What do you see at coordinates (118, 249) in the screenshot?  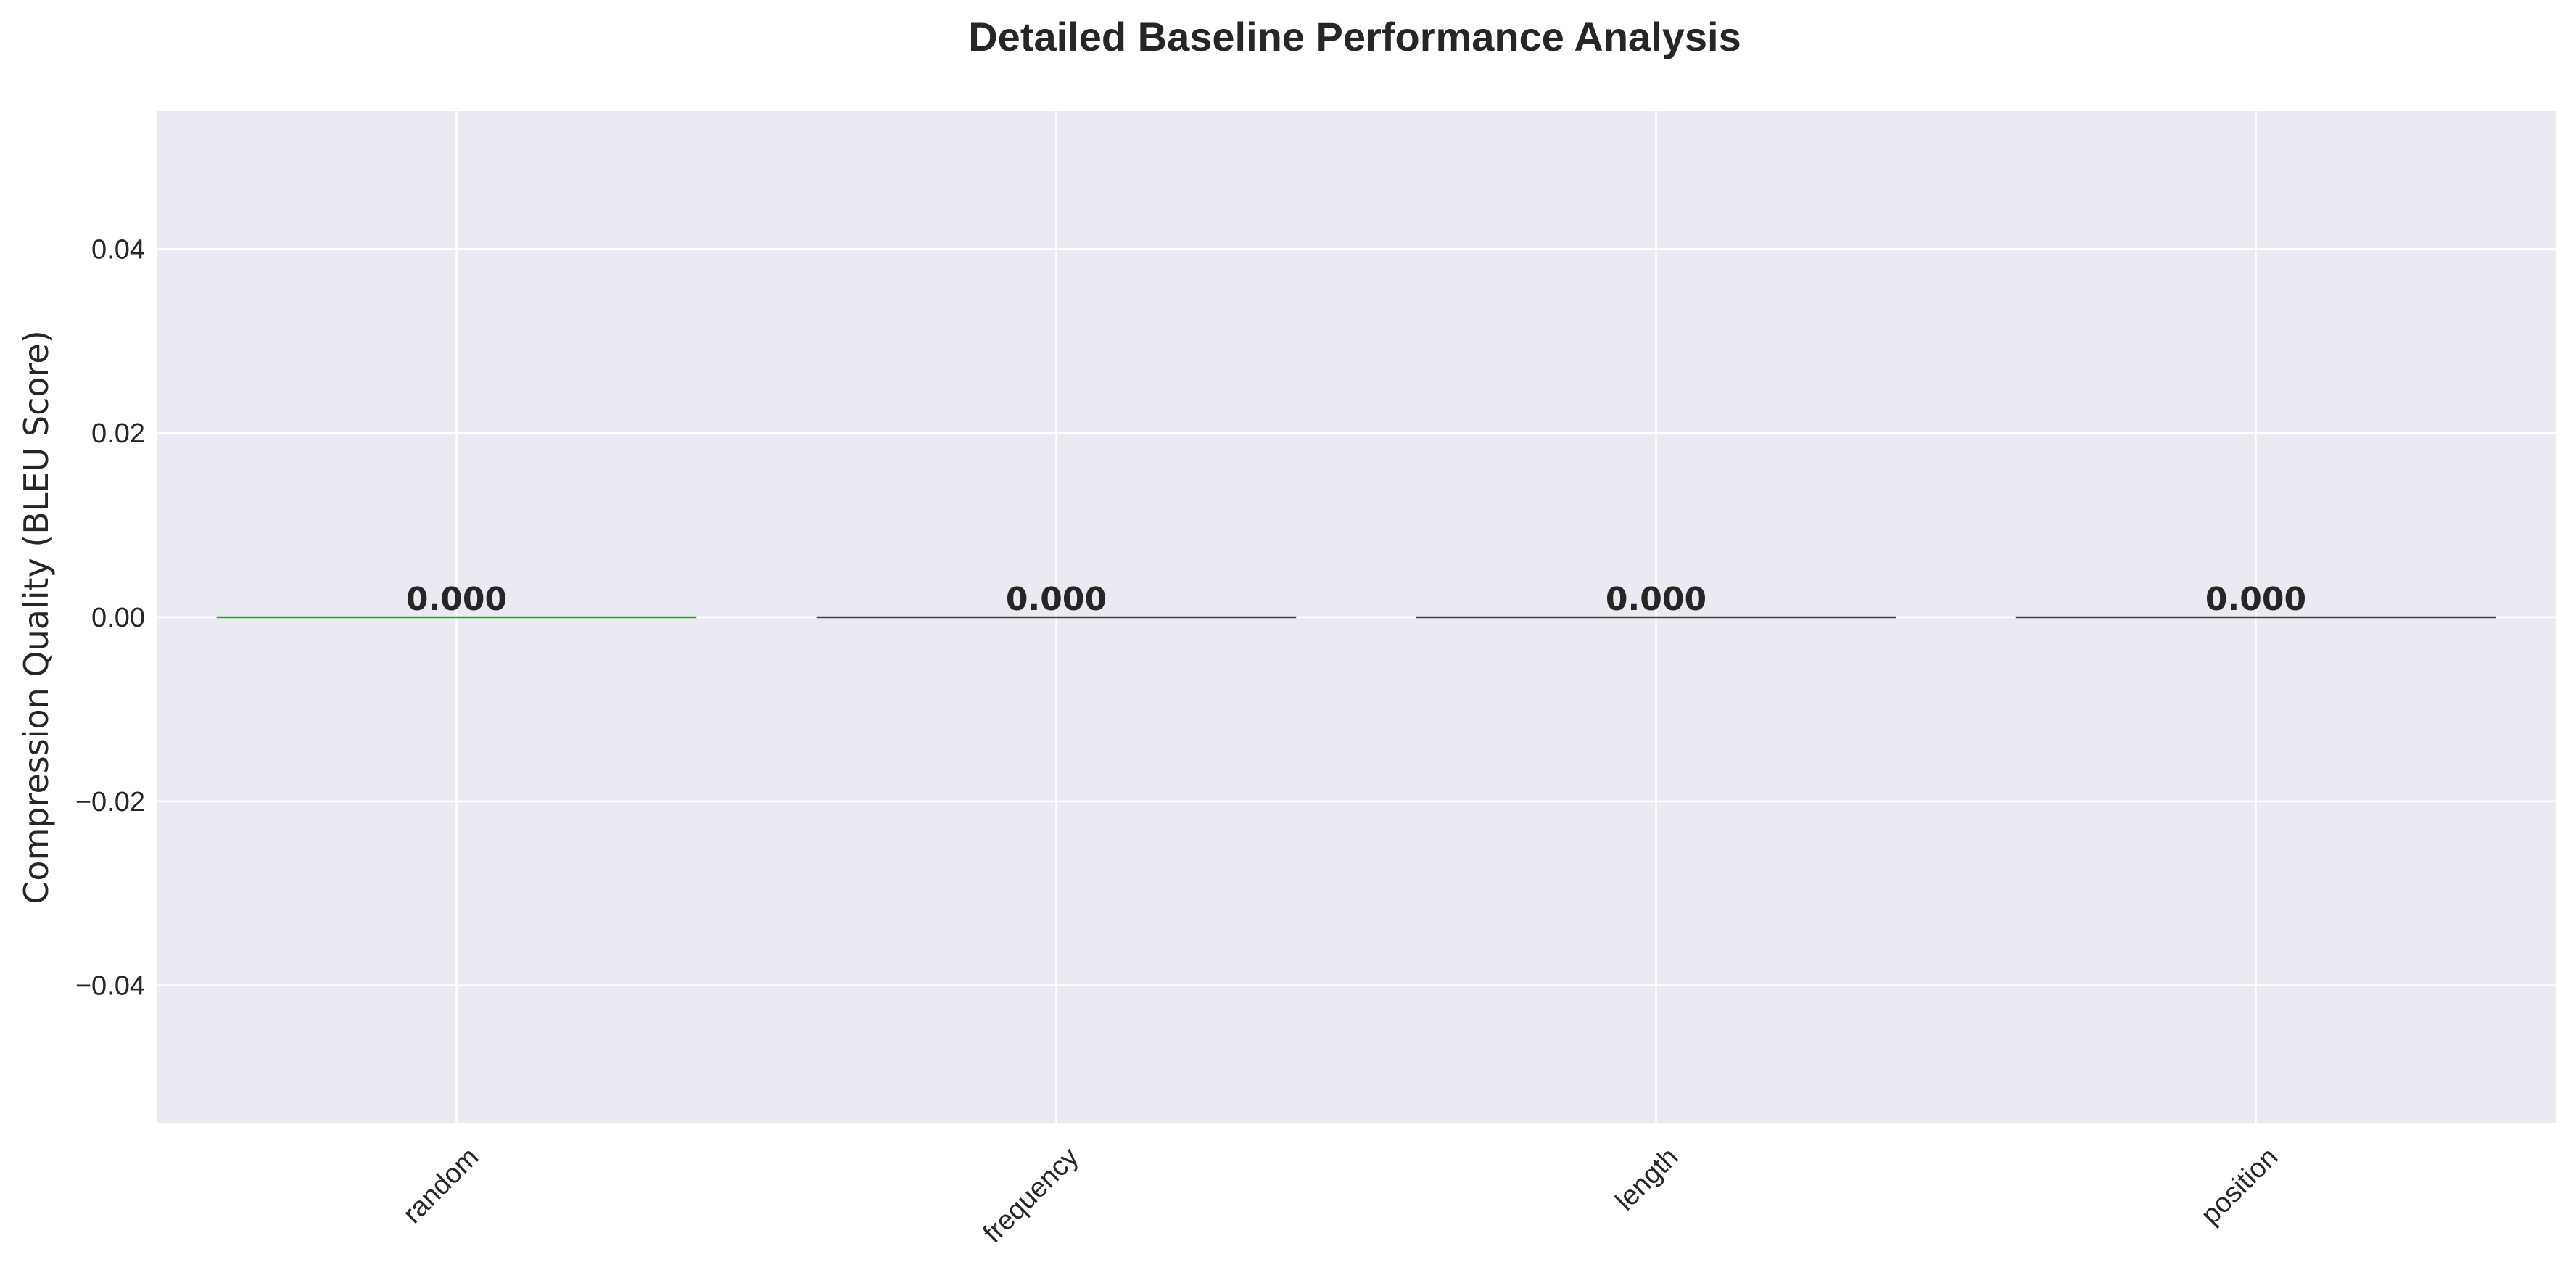 I see `y-tick-label: 0.04` at bounding box center [118, 249].